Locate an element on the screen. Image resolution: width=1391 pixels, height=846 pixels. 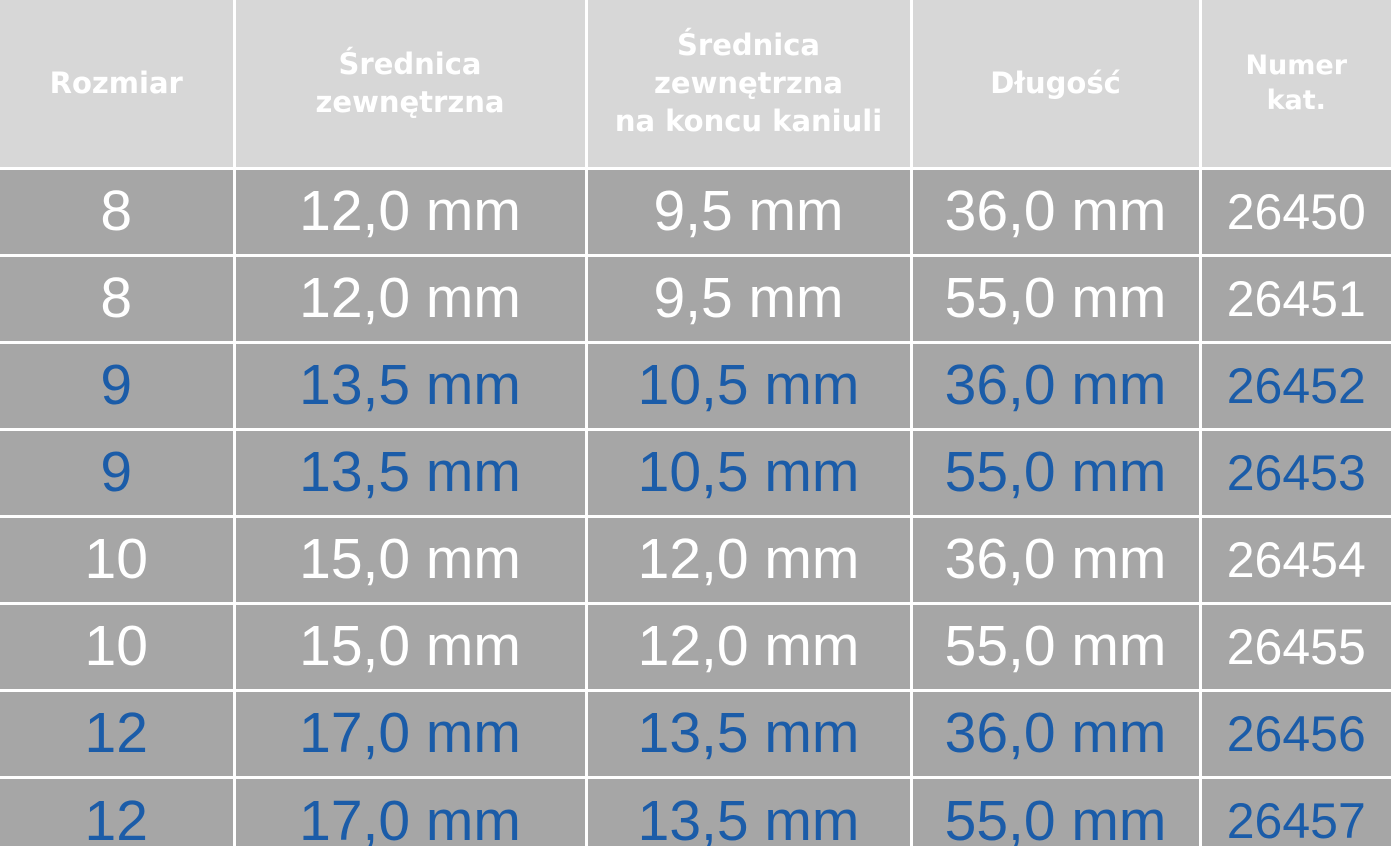
table-row: 10 15,0 mm 12,0 mm 55,0 mm 26455 is located at coordinates (695, 647).